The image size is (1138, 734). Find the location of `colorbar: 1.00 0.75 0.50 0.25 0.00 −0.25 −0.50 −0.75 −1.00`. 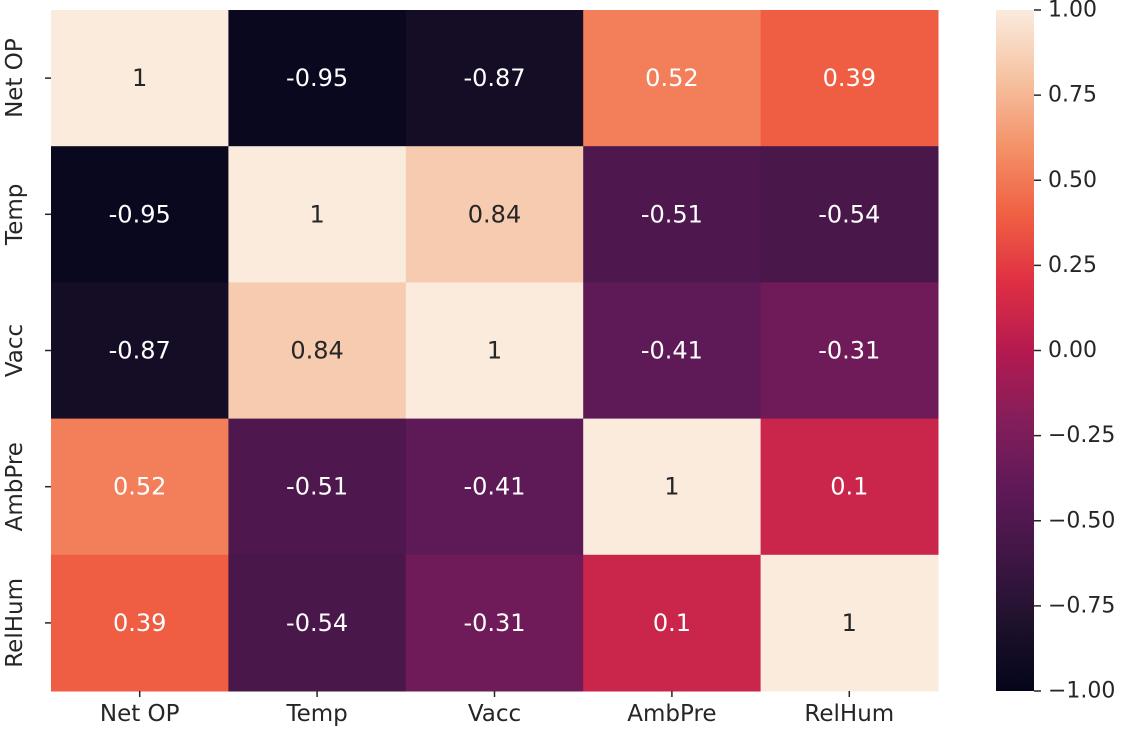

colorbar: 1.00 0.75 0.50 0.25 0.00 −0.25 −0.50 −0.75 −1.00 is located at coordinates (1055, 352).